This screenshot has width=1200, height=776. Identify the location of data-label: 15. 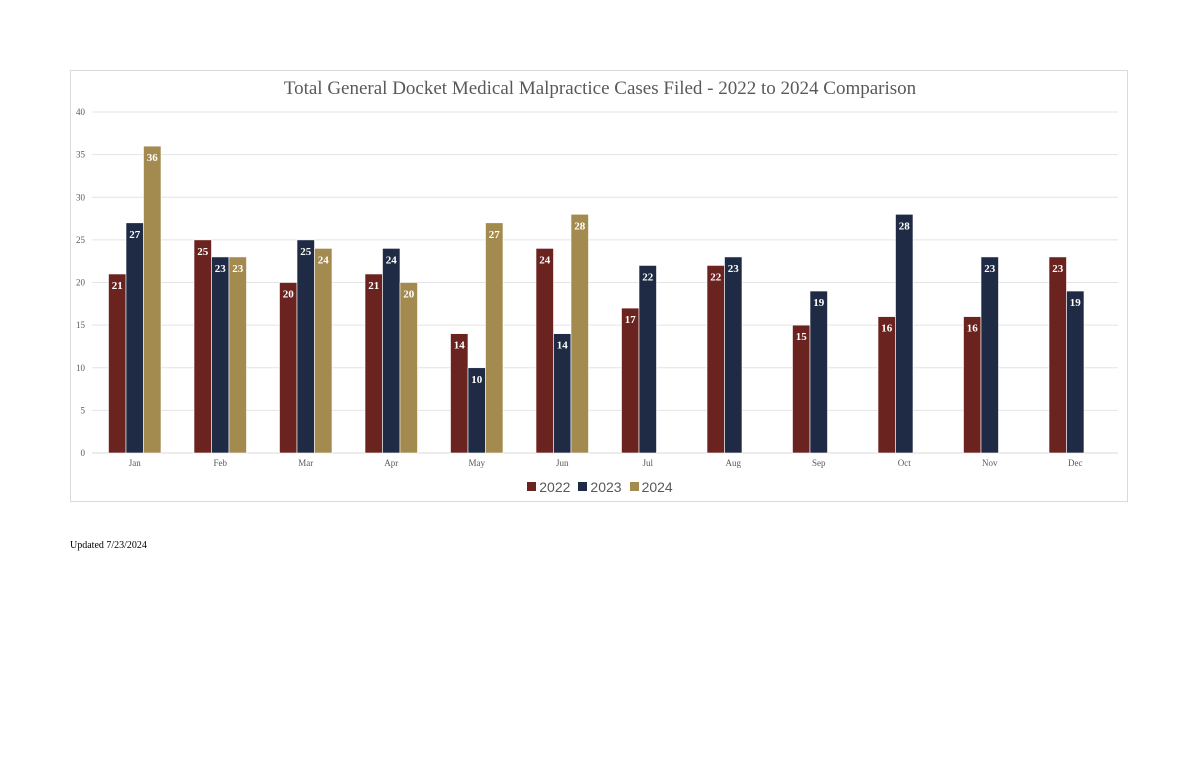
(802, 337).